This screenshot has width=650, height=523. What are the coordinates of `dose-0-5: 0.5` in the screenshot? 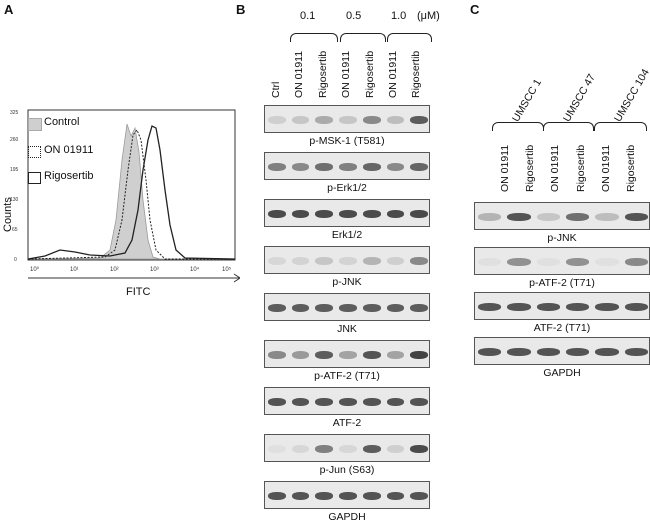 It's located at (354, 16).